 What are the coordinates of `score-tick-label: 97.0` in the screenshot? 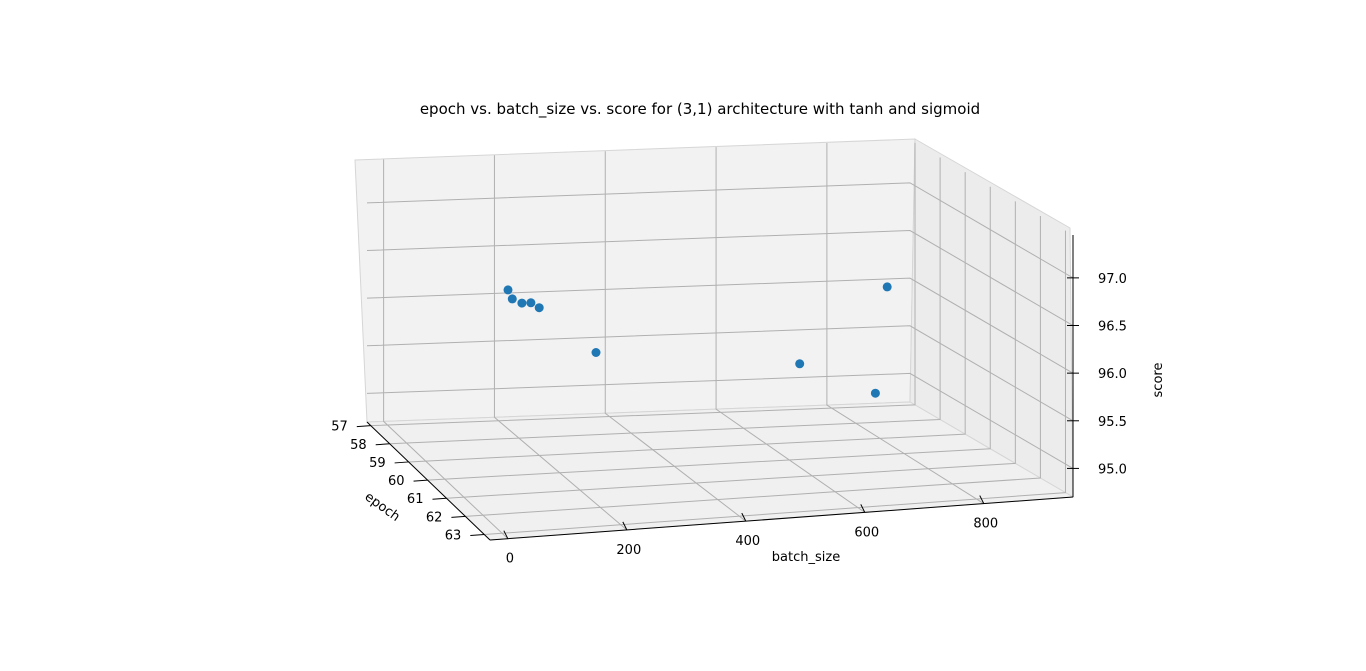 It's located at (1112, 279).